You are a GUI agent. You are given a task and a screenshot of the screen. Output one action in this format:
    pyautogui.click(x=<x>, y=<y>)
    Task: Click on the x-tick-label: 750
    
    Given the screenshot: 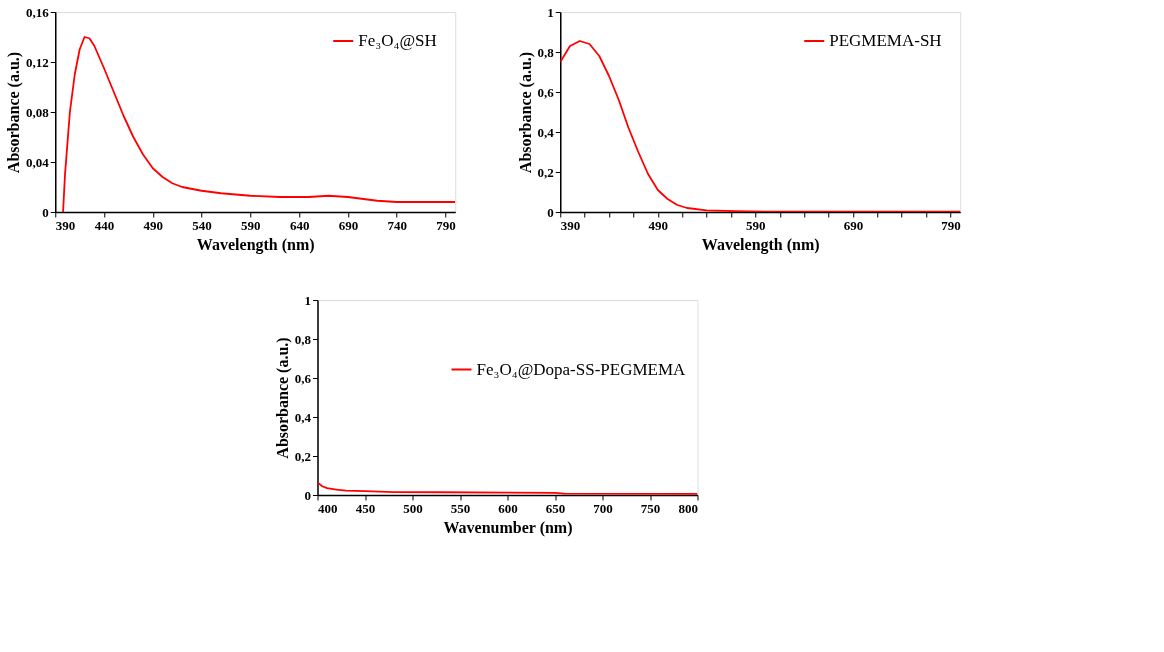 What is the action you would take?
    pyautogui.click(x=650, y=508)
    